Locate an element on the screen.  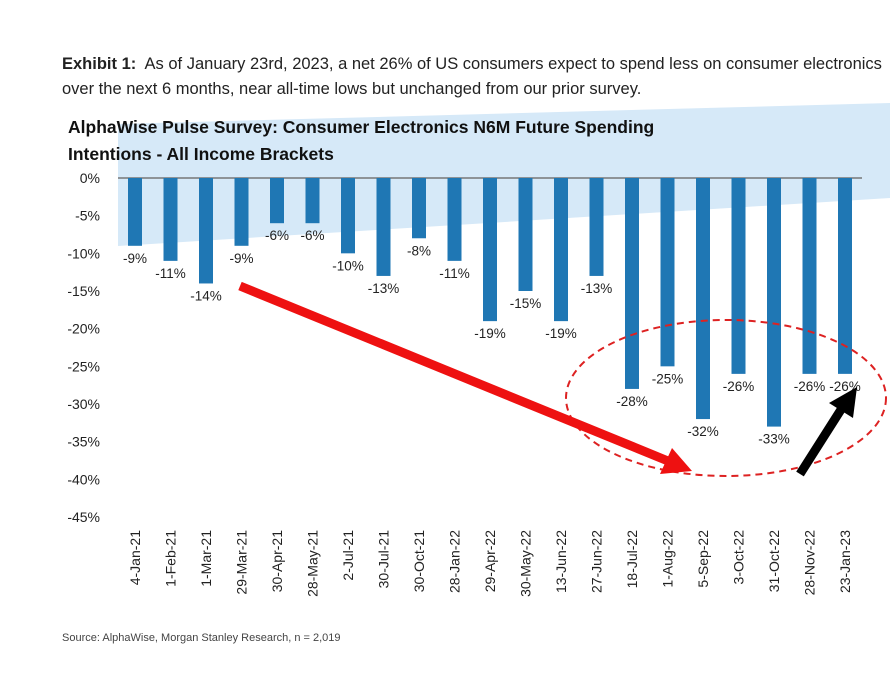
y-tick-label: -30% is located at coordinates (83, 404).